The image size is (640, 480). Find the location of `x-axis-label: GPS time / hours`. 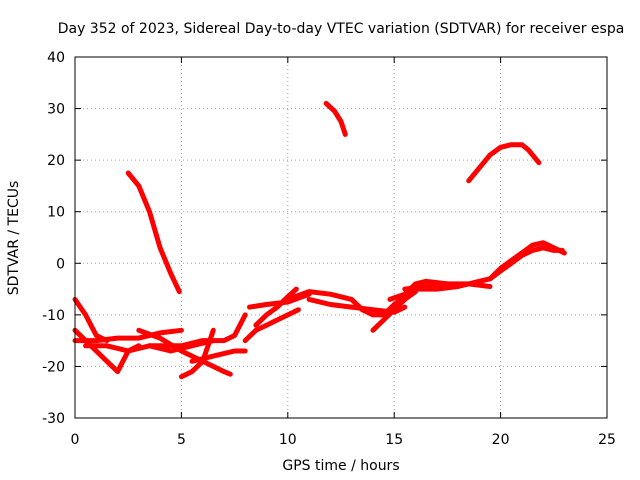

x-axis-label: GPS time / hours is located at coordinates (340, 466).